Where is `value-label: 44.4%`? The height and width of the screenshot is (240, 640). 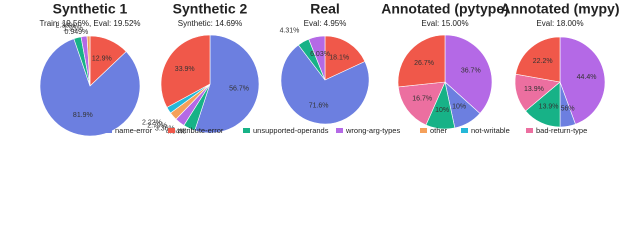 value-label: 44.4% is located at coordinates (587, 77).